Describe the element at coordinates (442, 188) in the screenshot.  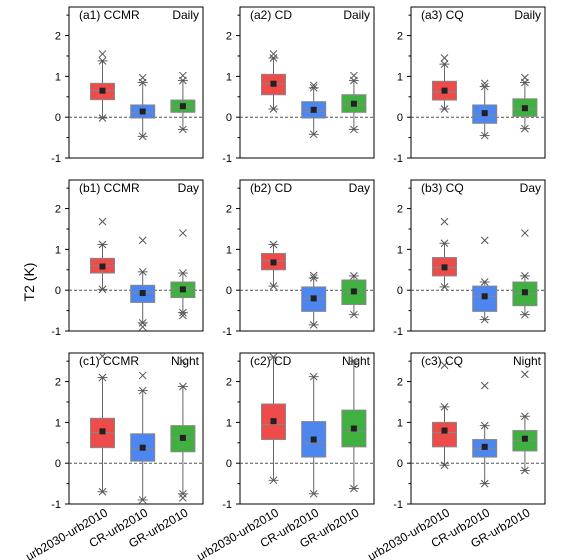
I see `panel-title: (b3) CQ` at that location.